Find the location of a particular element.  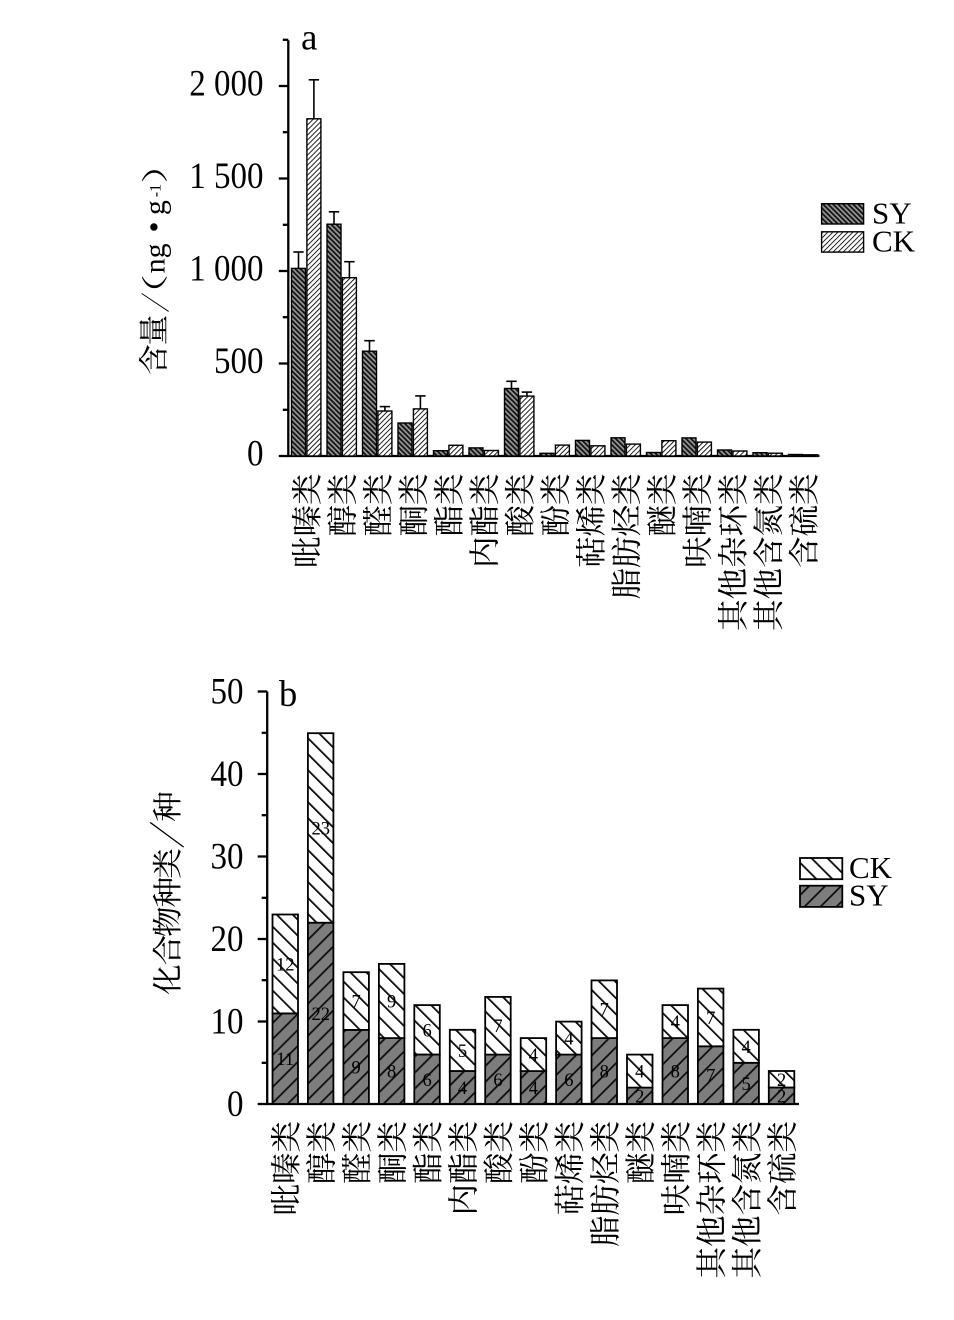

svg-text: -1 is located at coordinates (155, 190).